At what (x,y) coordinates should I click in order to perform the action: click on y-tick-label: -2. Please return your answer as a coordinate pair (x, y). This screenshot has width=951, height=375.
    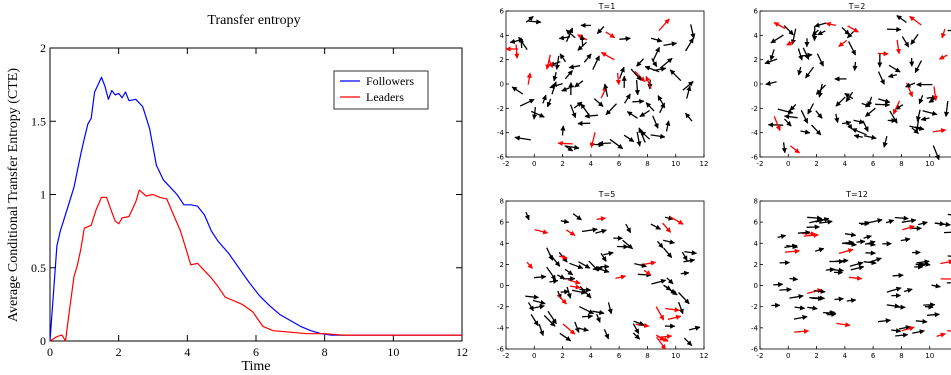
    Looking at the image, I should click on (500, 307).